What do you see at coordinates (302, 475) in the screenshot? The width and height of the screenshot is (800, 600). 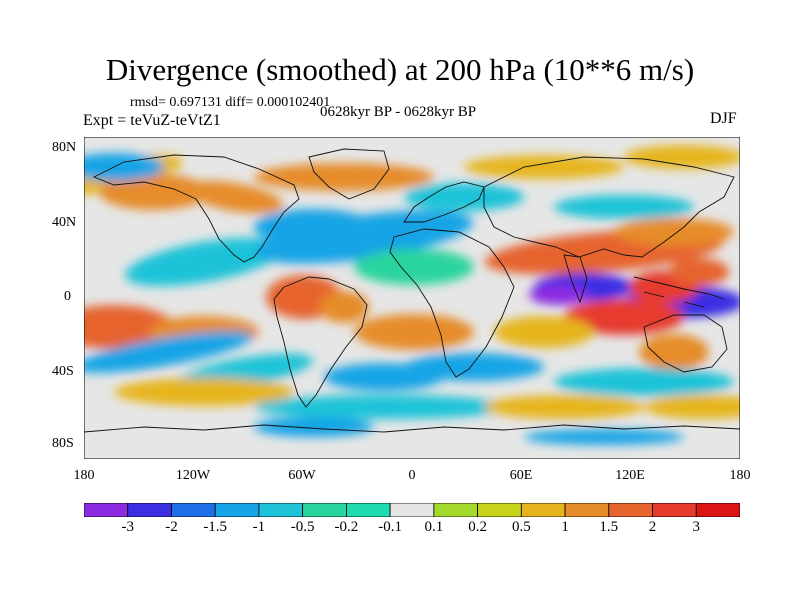 I see `lon-label-60w: 60W` at bounding box center [302, 475].